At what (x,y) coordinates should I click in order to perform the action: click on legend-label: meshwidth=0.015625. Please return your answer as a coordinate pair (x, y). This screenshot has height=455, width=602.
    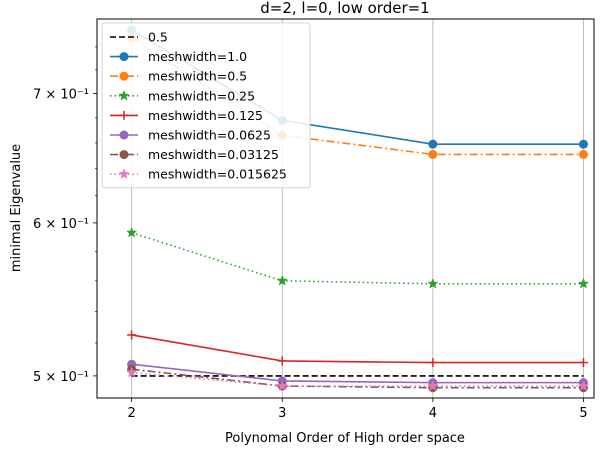
    Looking at the image, I should click on (217, 174).